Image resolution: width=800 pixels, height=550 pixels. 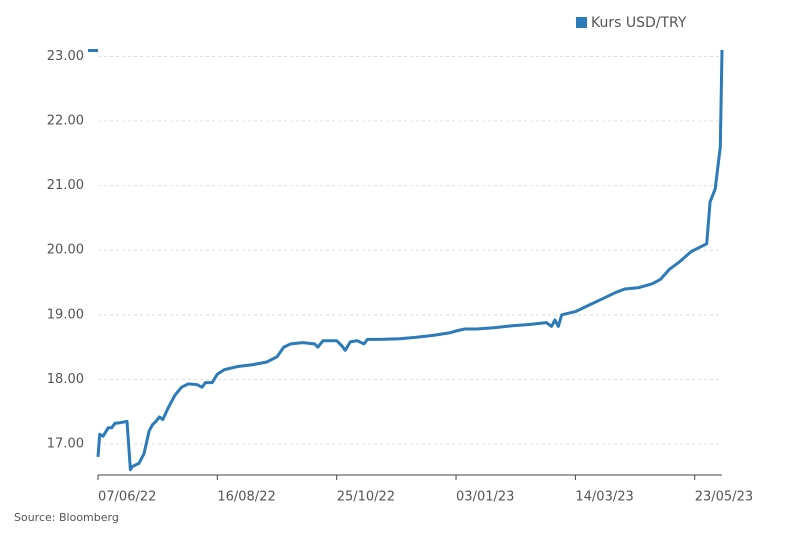 I want to click on y-tick-label: 22.00, so click(x=65, y=121).